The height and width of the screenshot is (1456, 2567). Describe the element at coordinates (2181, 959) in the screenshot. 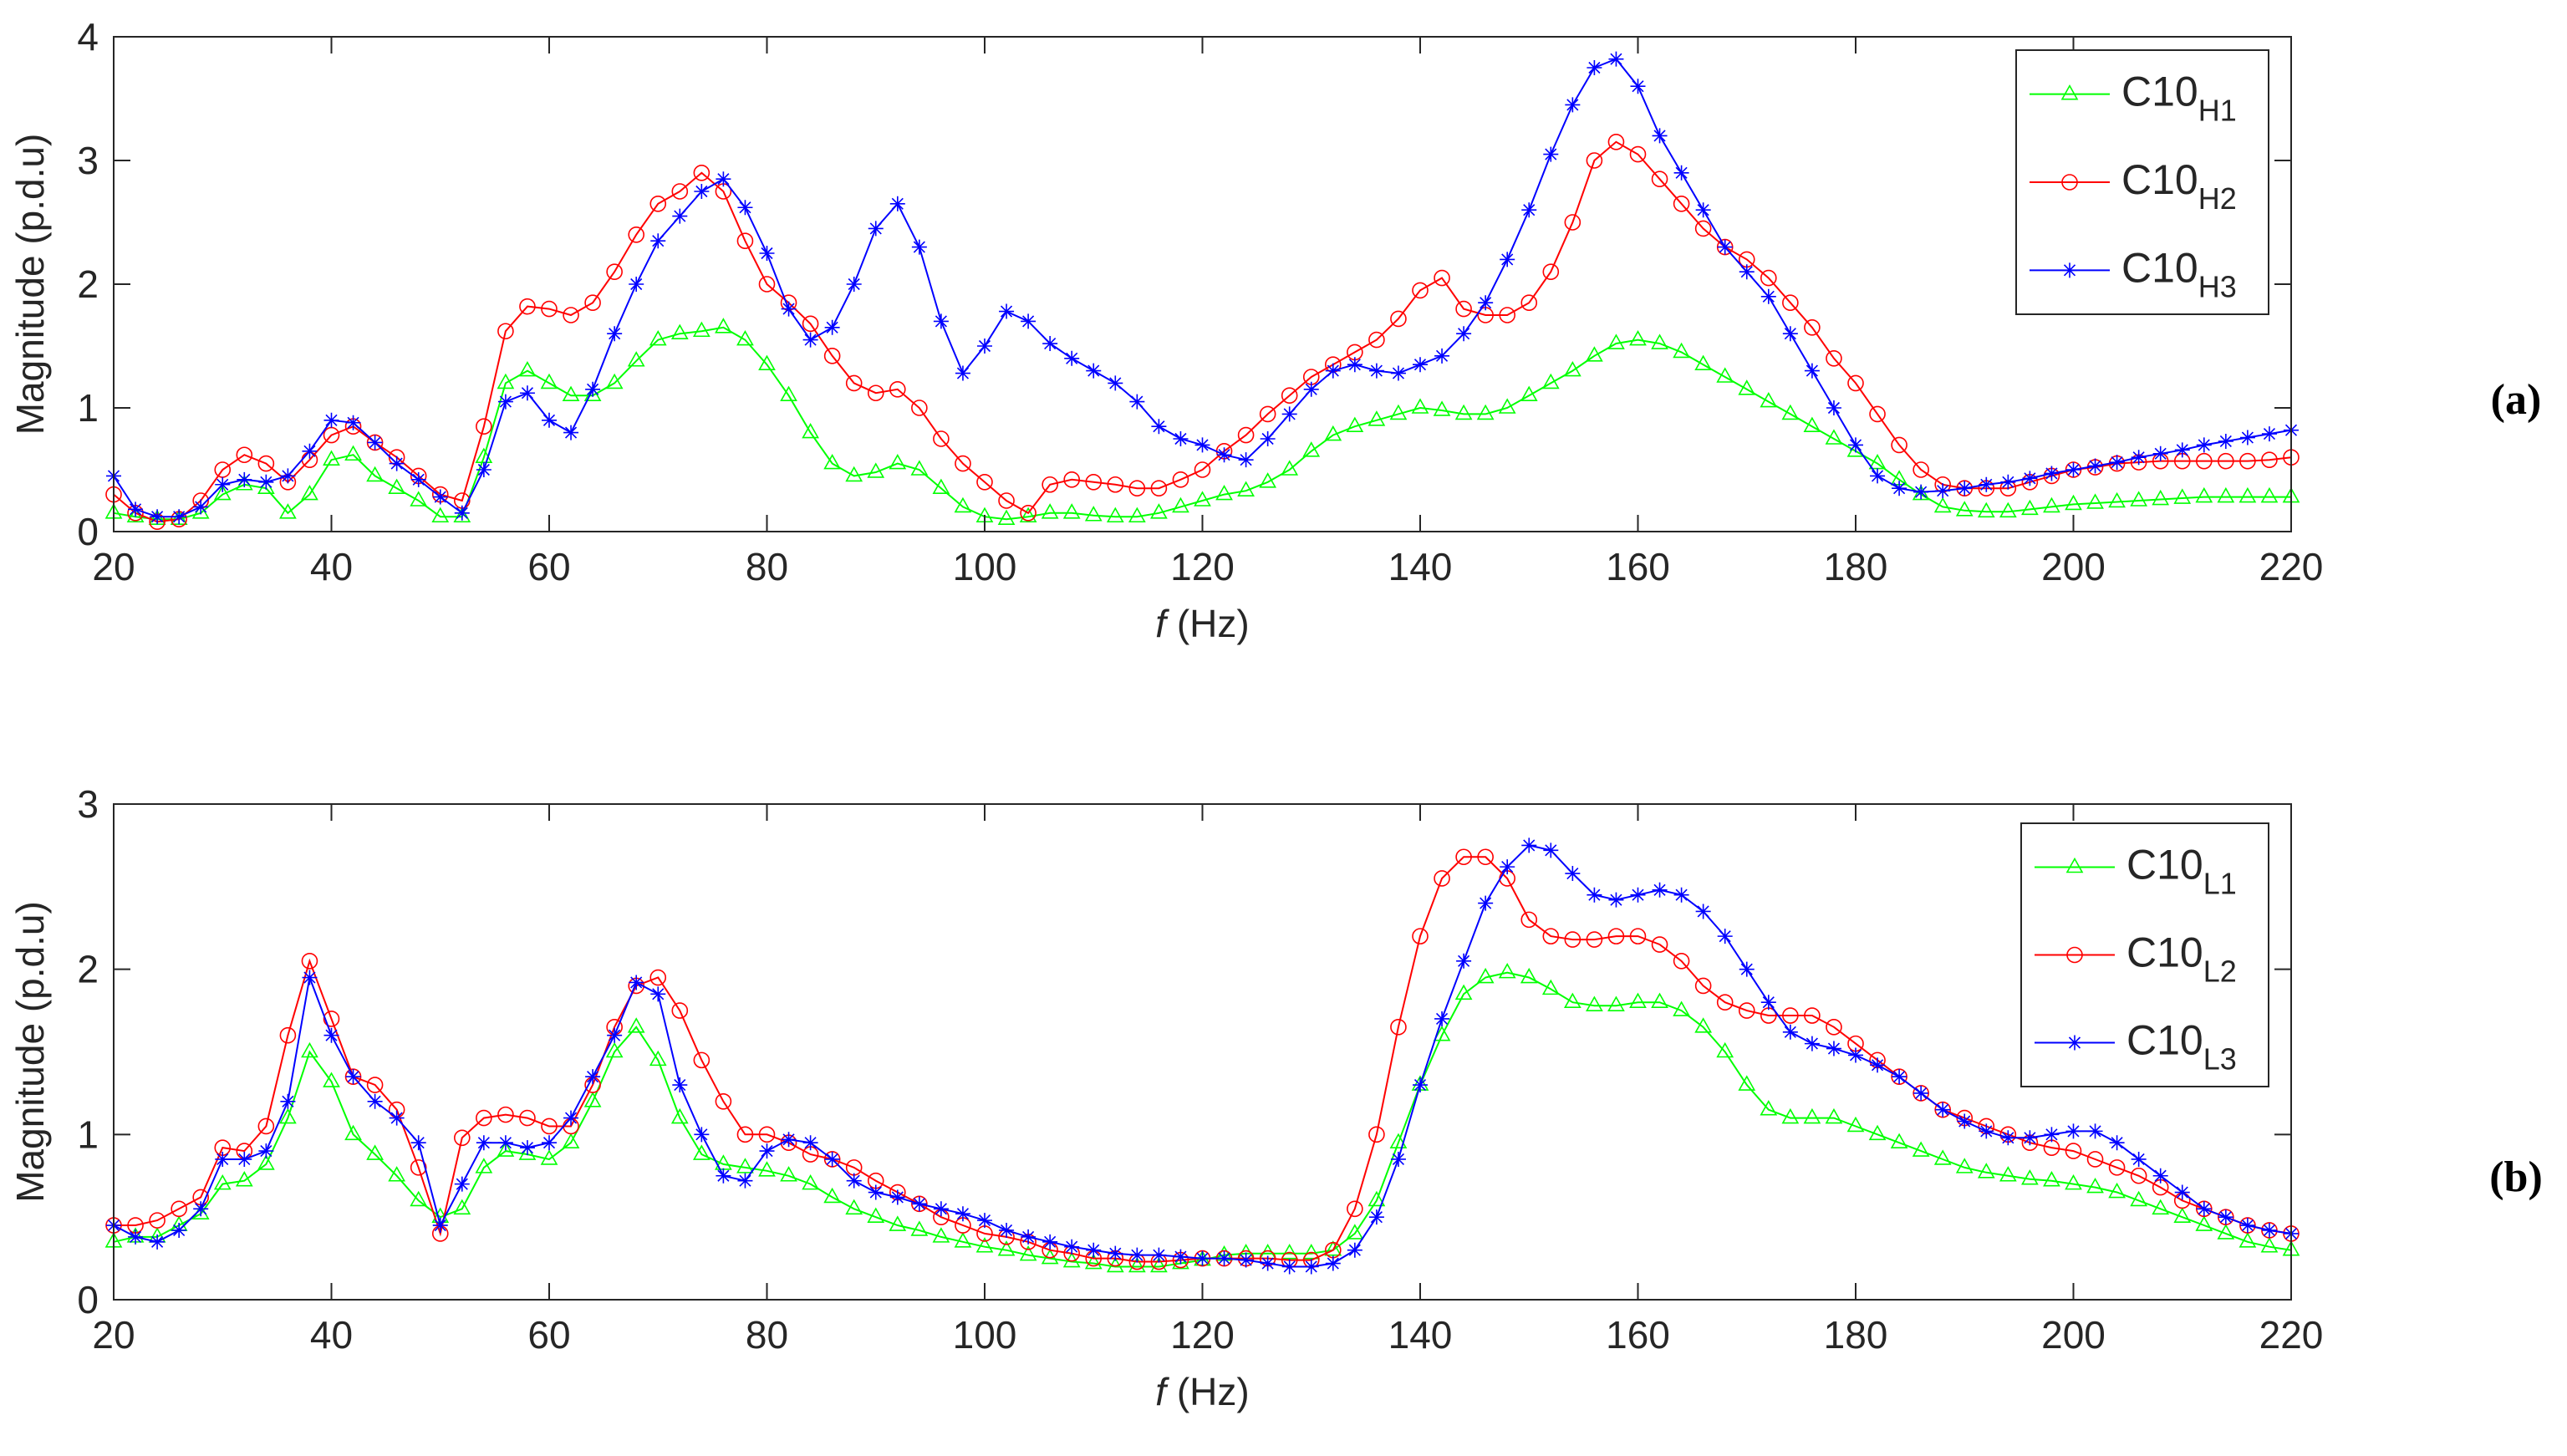

I see `legend-text-L2: C10L2` at that location.